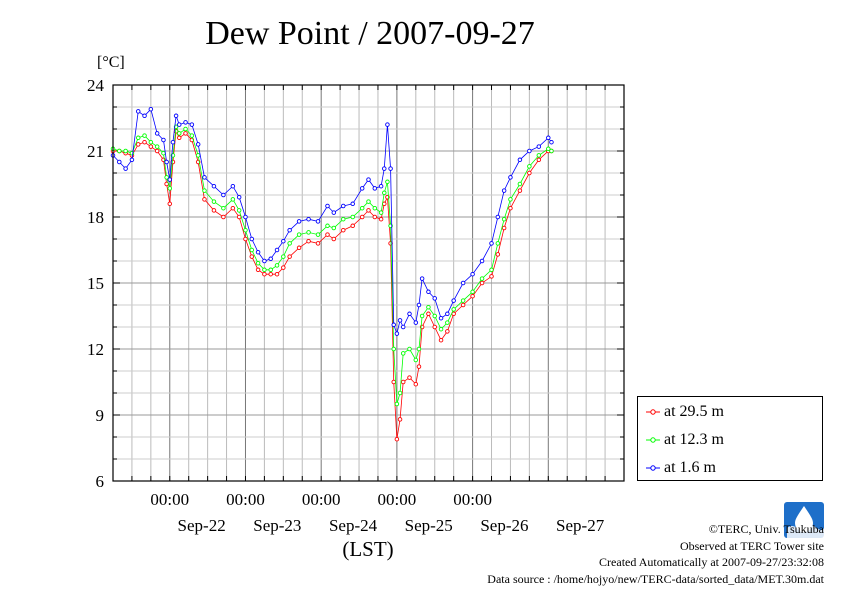  I want to click on chart-title: Dew Point / 2007-09-27, so click(370, 33).